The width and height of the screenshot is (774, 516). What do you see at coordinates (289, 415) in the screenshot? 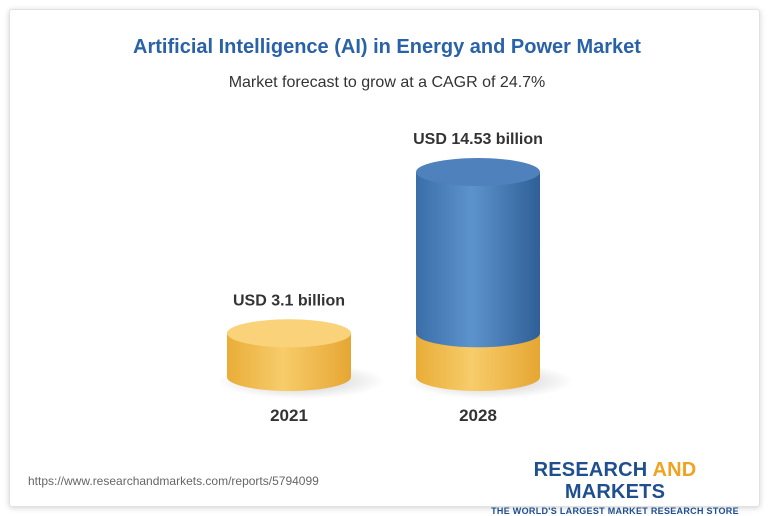
I see `category-label-2021: 2021` at bounding box center [289, 415].